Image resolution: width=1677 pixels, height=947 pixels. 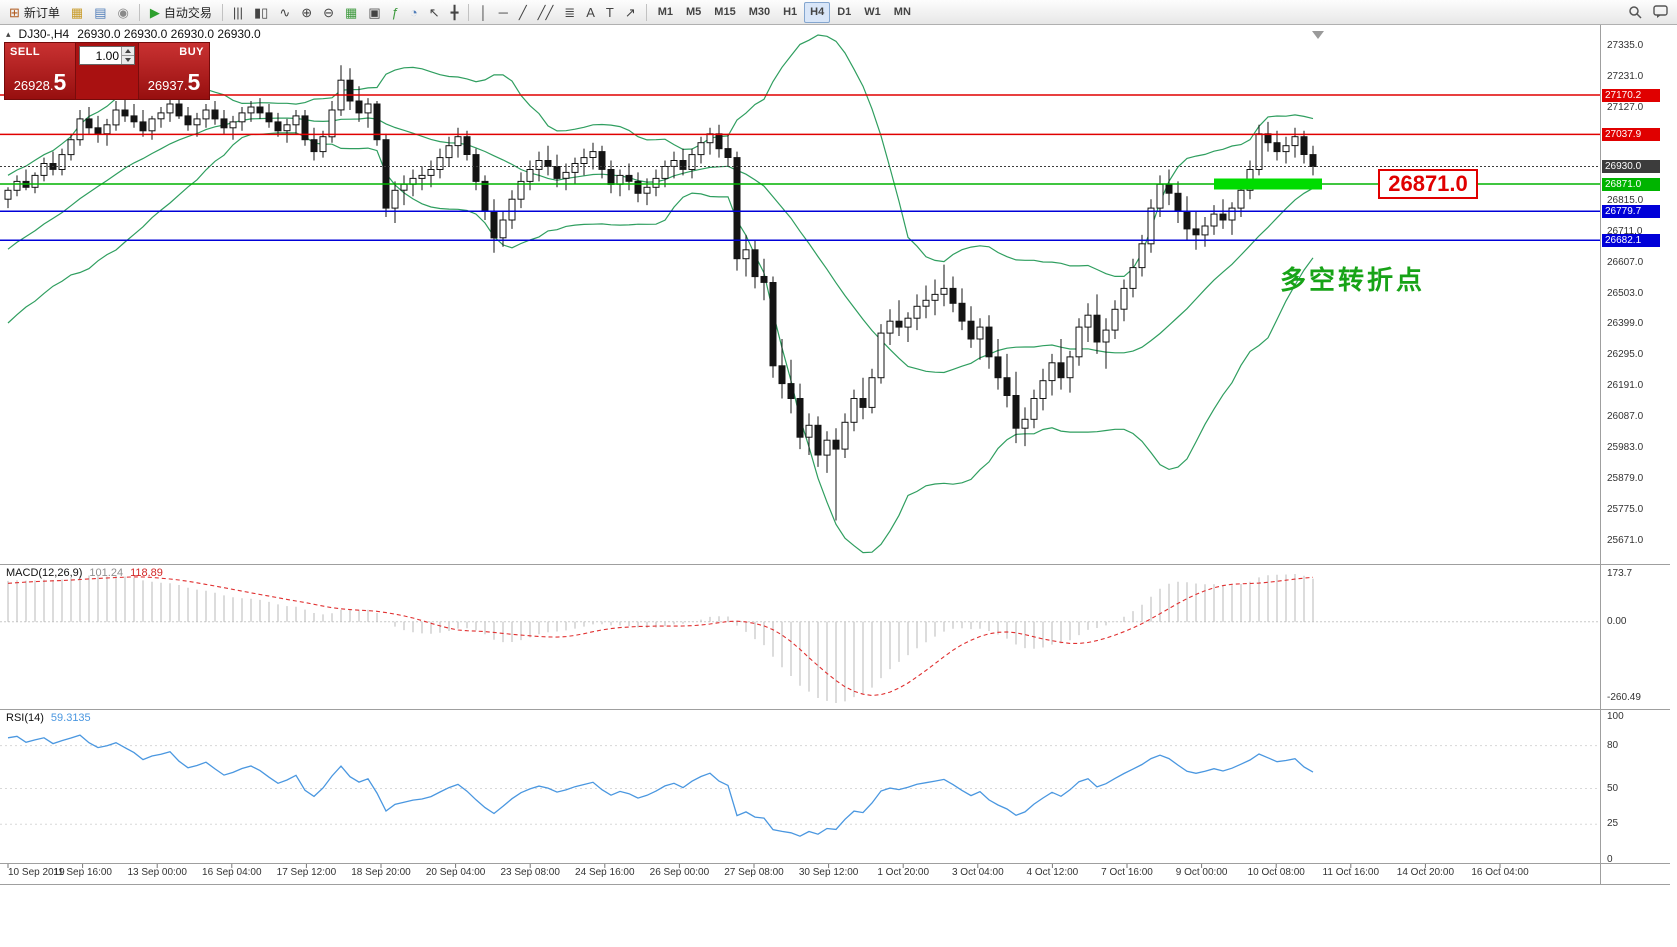 What do you see at coordinates (1613, 788) in the screenshot?
I see `rsi-axis-label: 50` at bounding box center [1613, 788].